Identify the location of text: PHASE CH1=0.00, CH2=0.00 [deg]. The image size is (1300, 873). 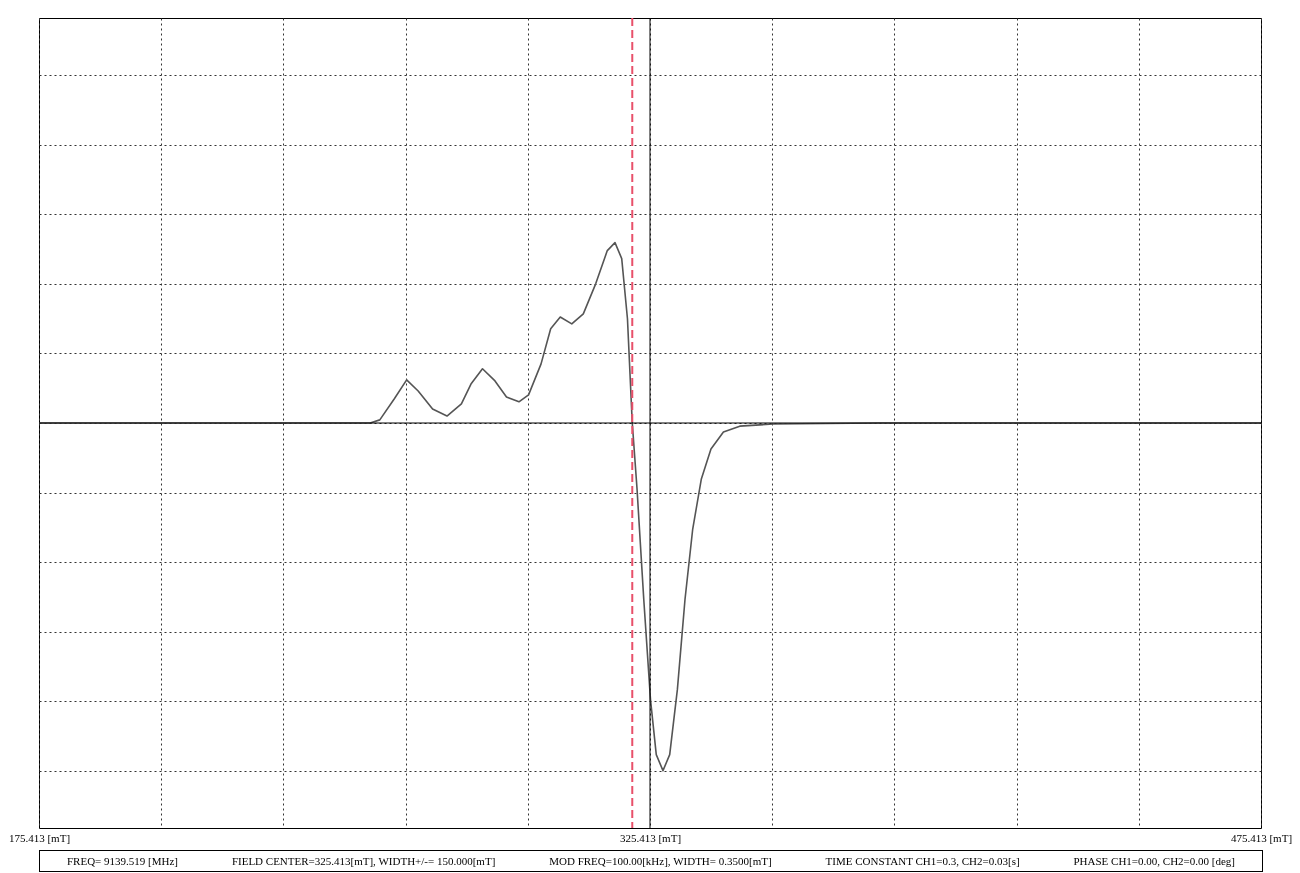
(1154, 861).